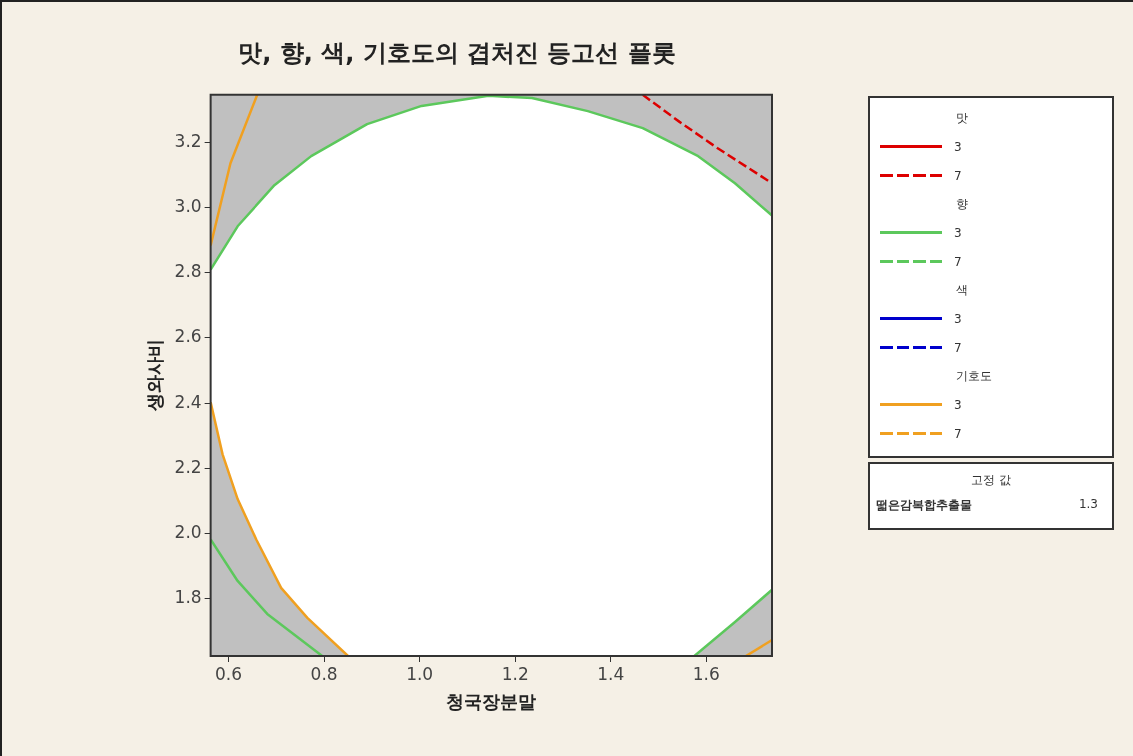 The width and height of the screenshot is (1133, 756). Describe the element at coordinates (188, 271) in the screenshot. I see `y-tick-label: 2.8` at that location.